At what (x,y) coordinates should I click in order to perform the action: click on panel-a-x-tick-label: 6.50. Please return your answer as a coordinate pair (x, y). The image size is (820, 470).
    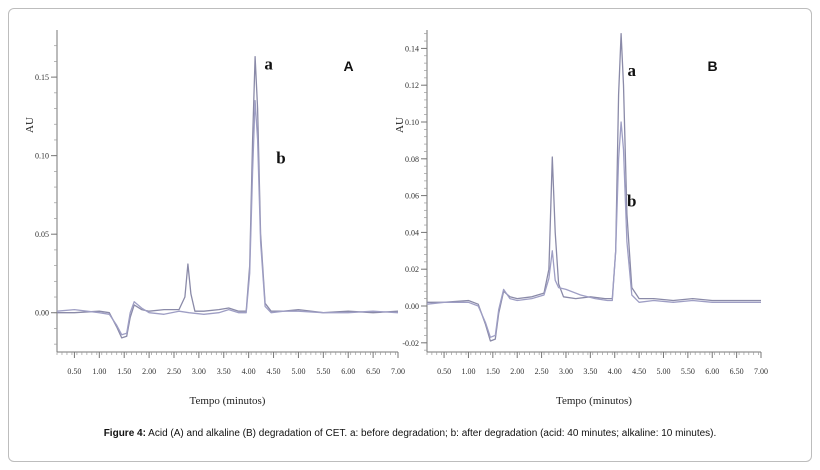
    Looking at the image, I should click on (373, 371).